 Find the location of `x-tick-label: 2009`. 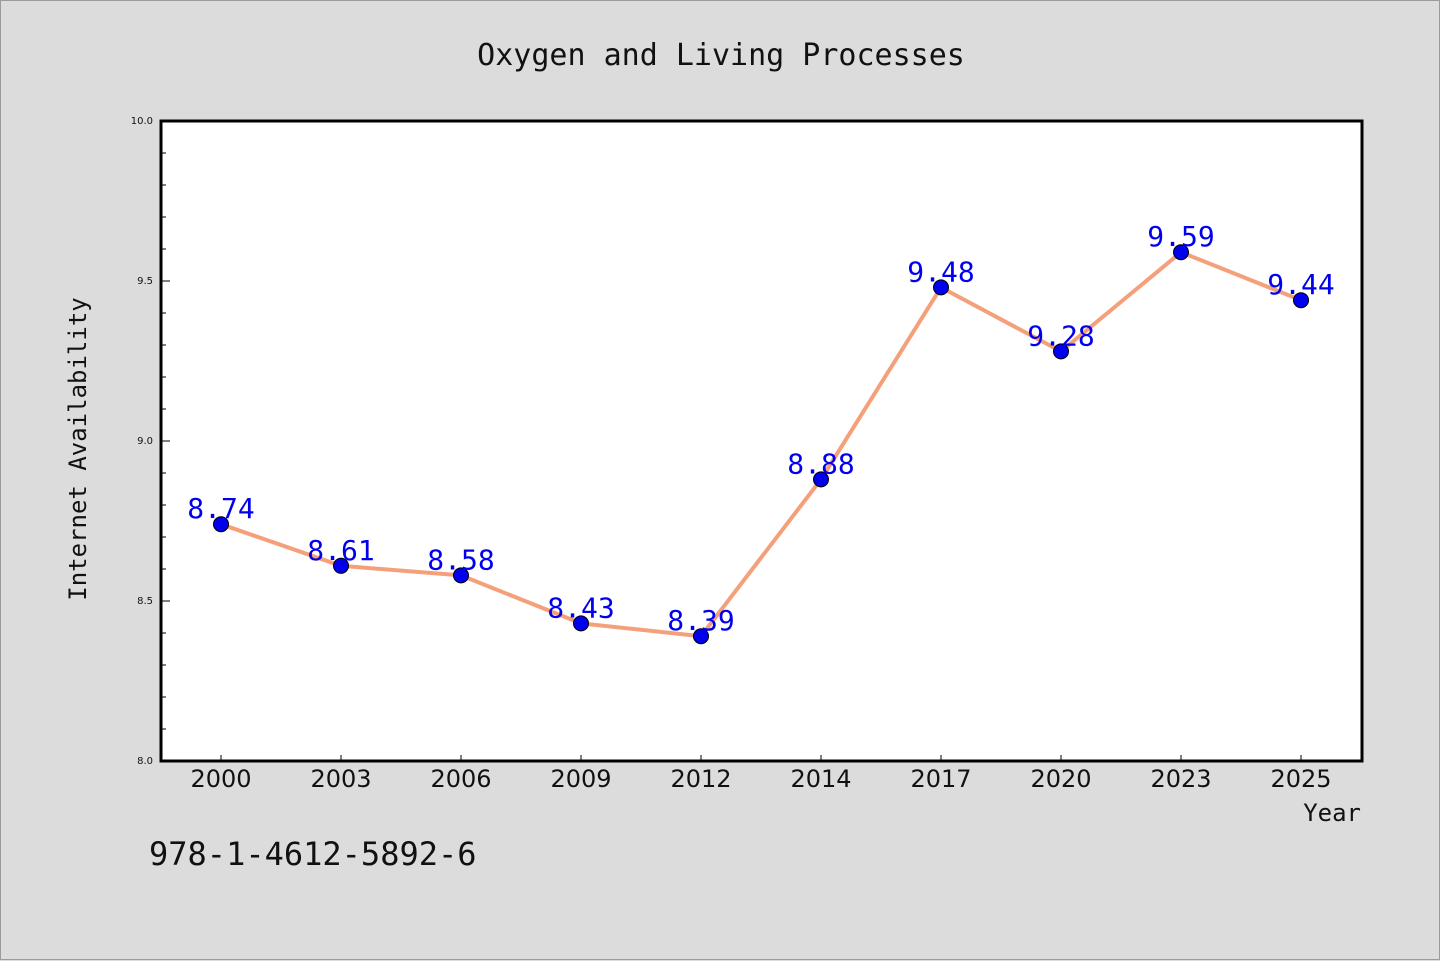

x-tick-label: 2009 is located at coordinates (580, 779).